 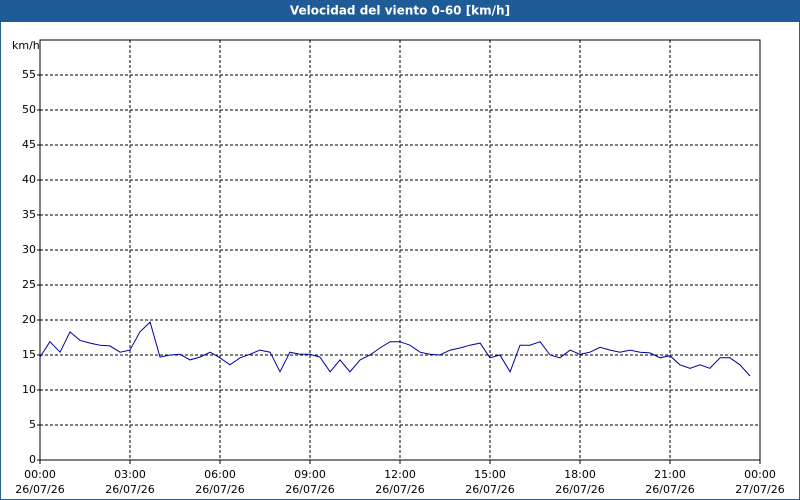 I want to click on title-bar, so click(x=400, y=11).